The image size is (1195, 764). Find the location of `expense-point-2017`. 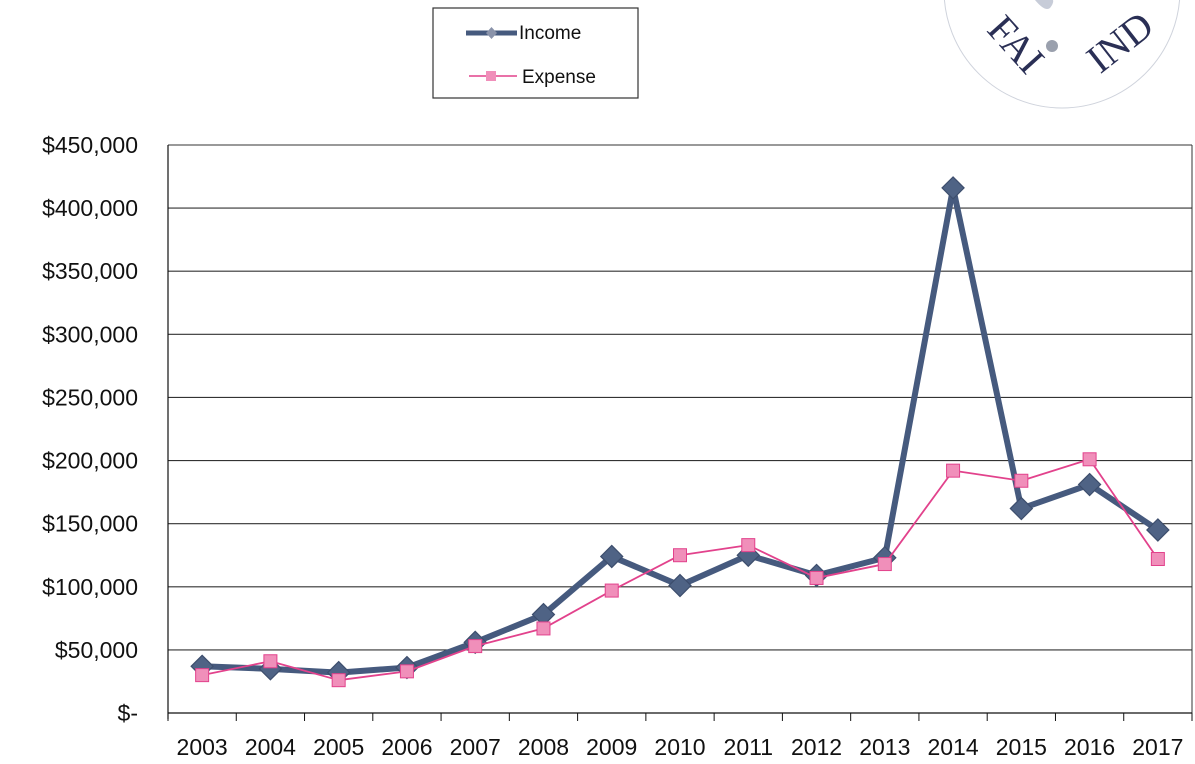

expense-point-2017 is located at coordinates (1157, 559).